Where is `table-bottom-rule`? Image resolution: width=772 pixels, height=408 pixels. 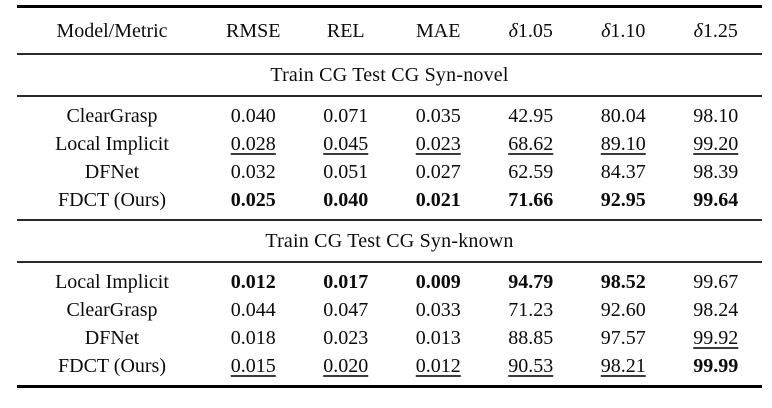
table-bottom-rule is located at coordinates (389, 386).